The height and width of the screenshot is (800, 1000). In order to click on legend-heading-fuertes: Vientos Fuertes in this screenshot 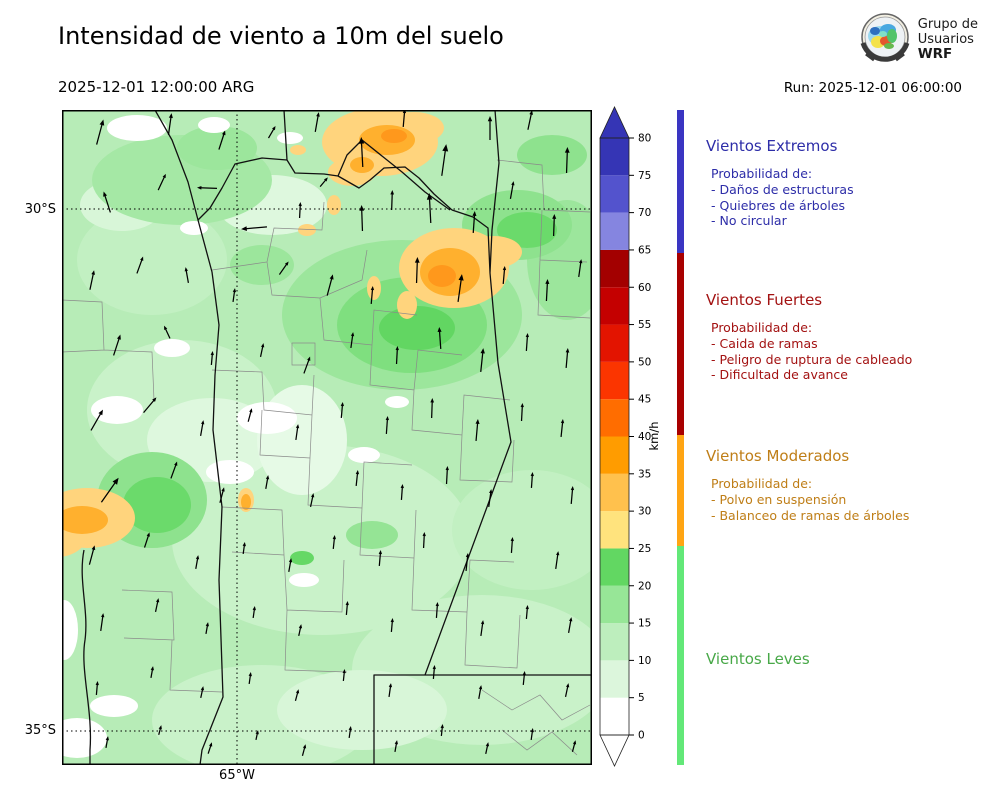, I will do `click(764, 300)`.